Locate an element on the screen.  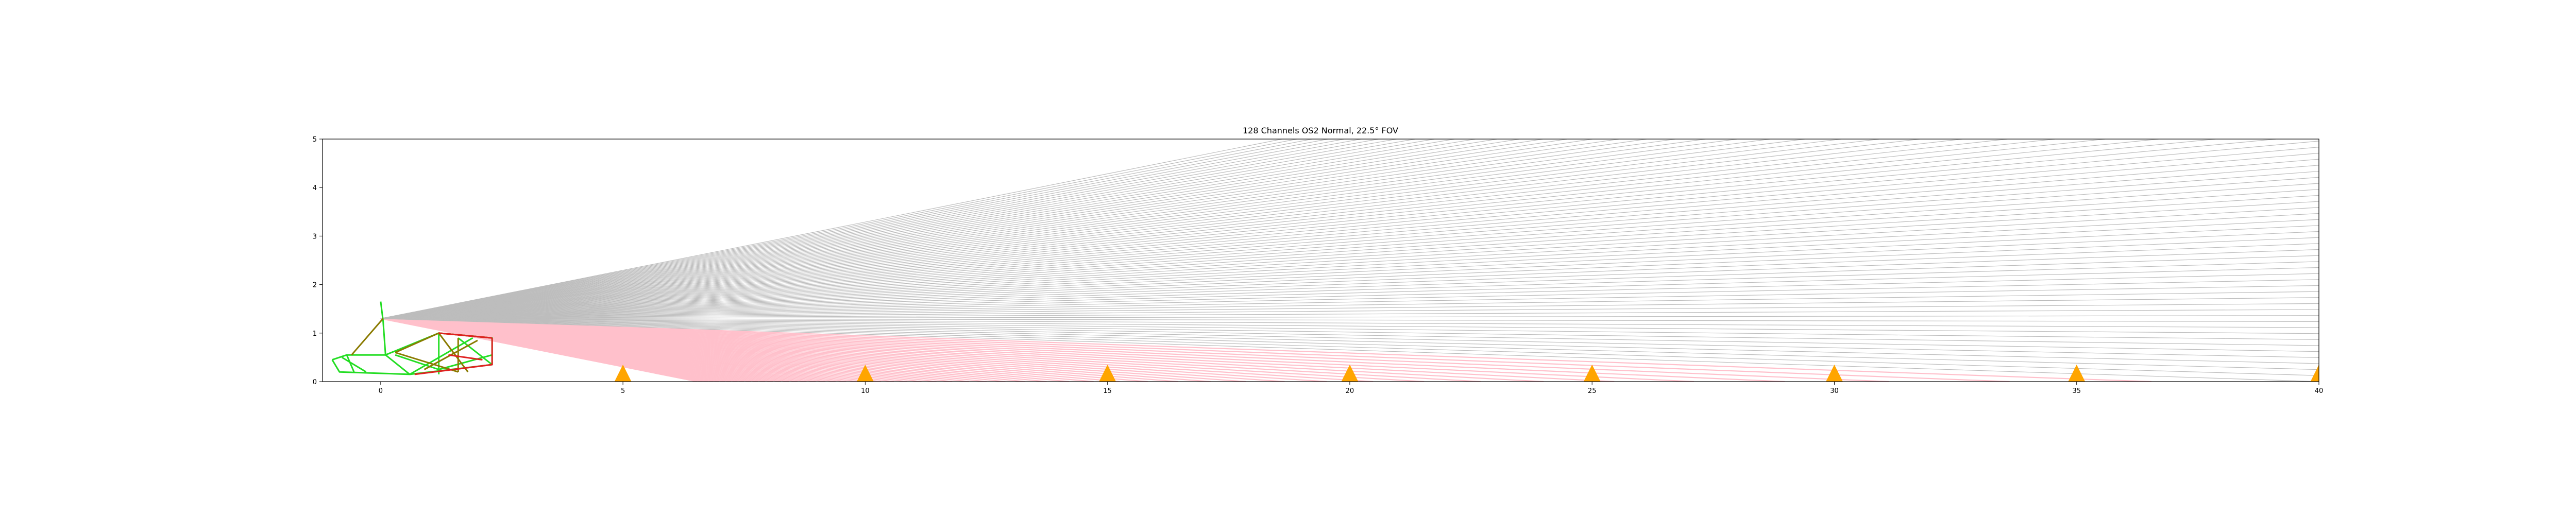
y-tick-label: 0 is located at coordinates (315, 382).